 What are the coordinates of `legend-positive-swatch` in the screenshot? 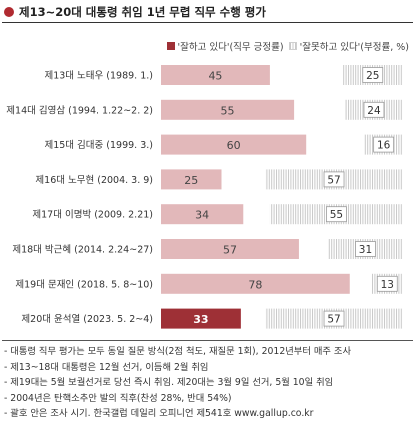 It's located at (170, 46).